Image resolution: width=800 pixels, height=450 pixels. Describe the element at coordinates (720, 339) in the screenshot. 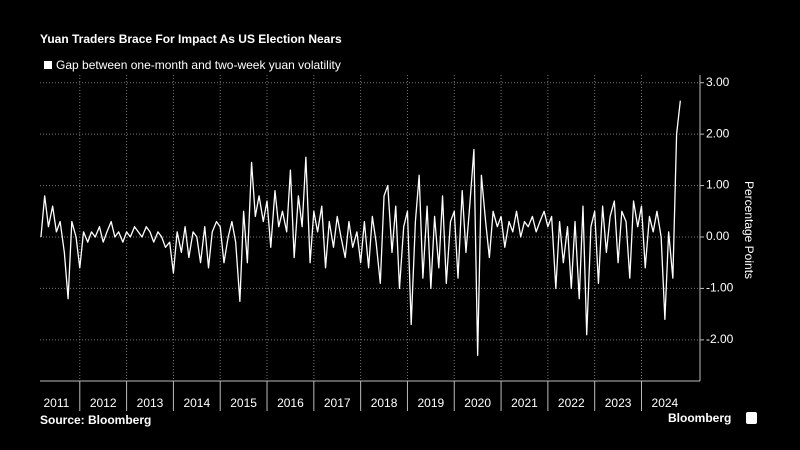

I see `y-tick-label: -2.00` at that location.